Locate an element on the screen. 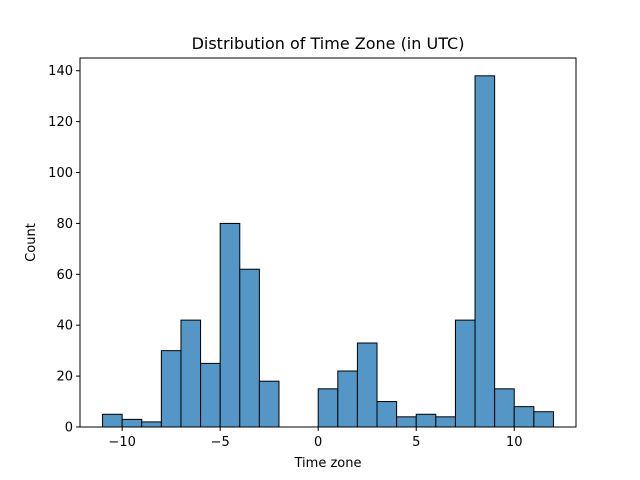 The height and width of the screenshot is (480, 640). x-tick-label: 5 is located at coordinates (416, 442).